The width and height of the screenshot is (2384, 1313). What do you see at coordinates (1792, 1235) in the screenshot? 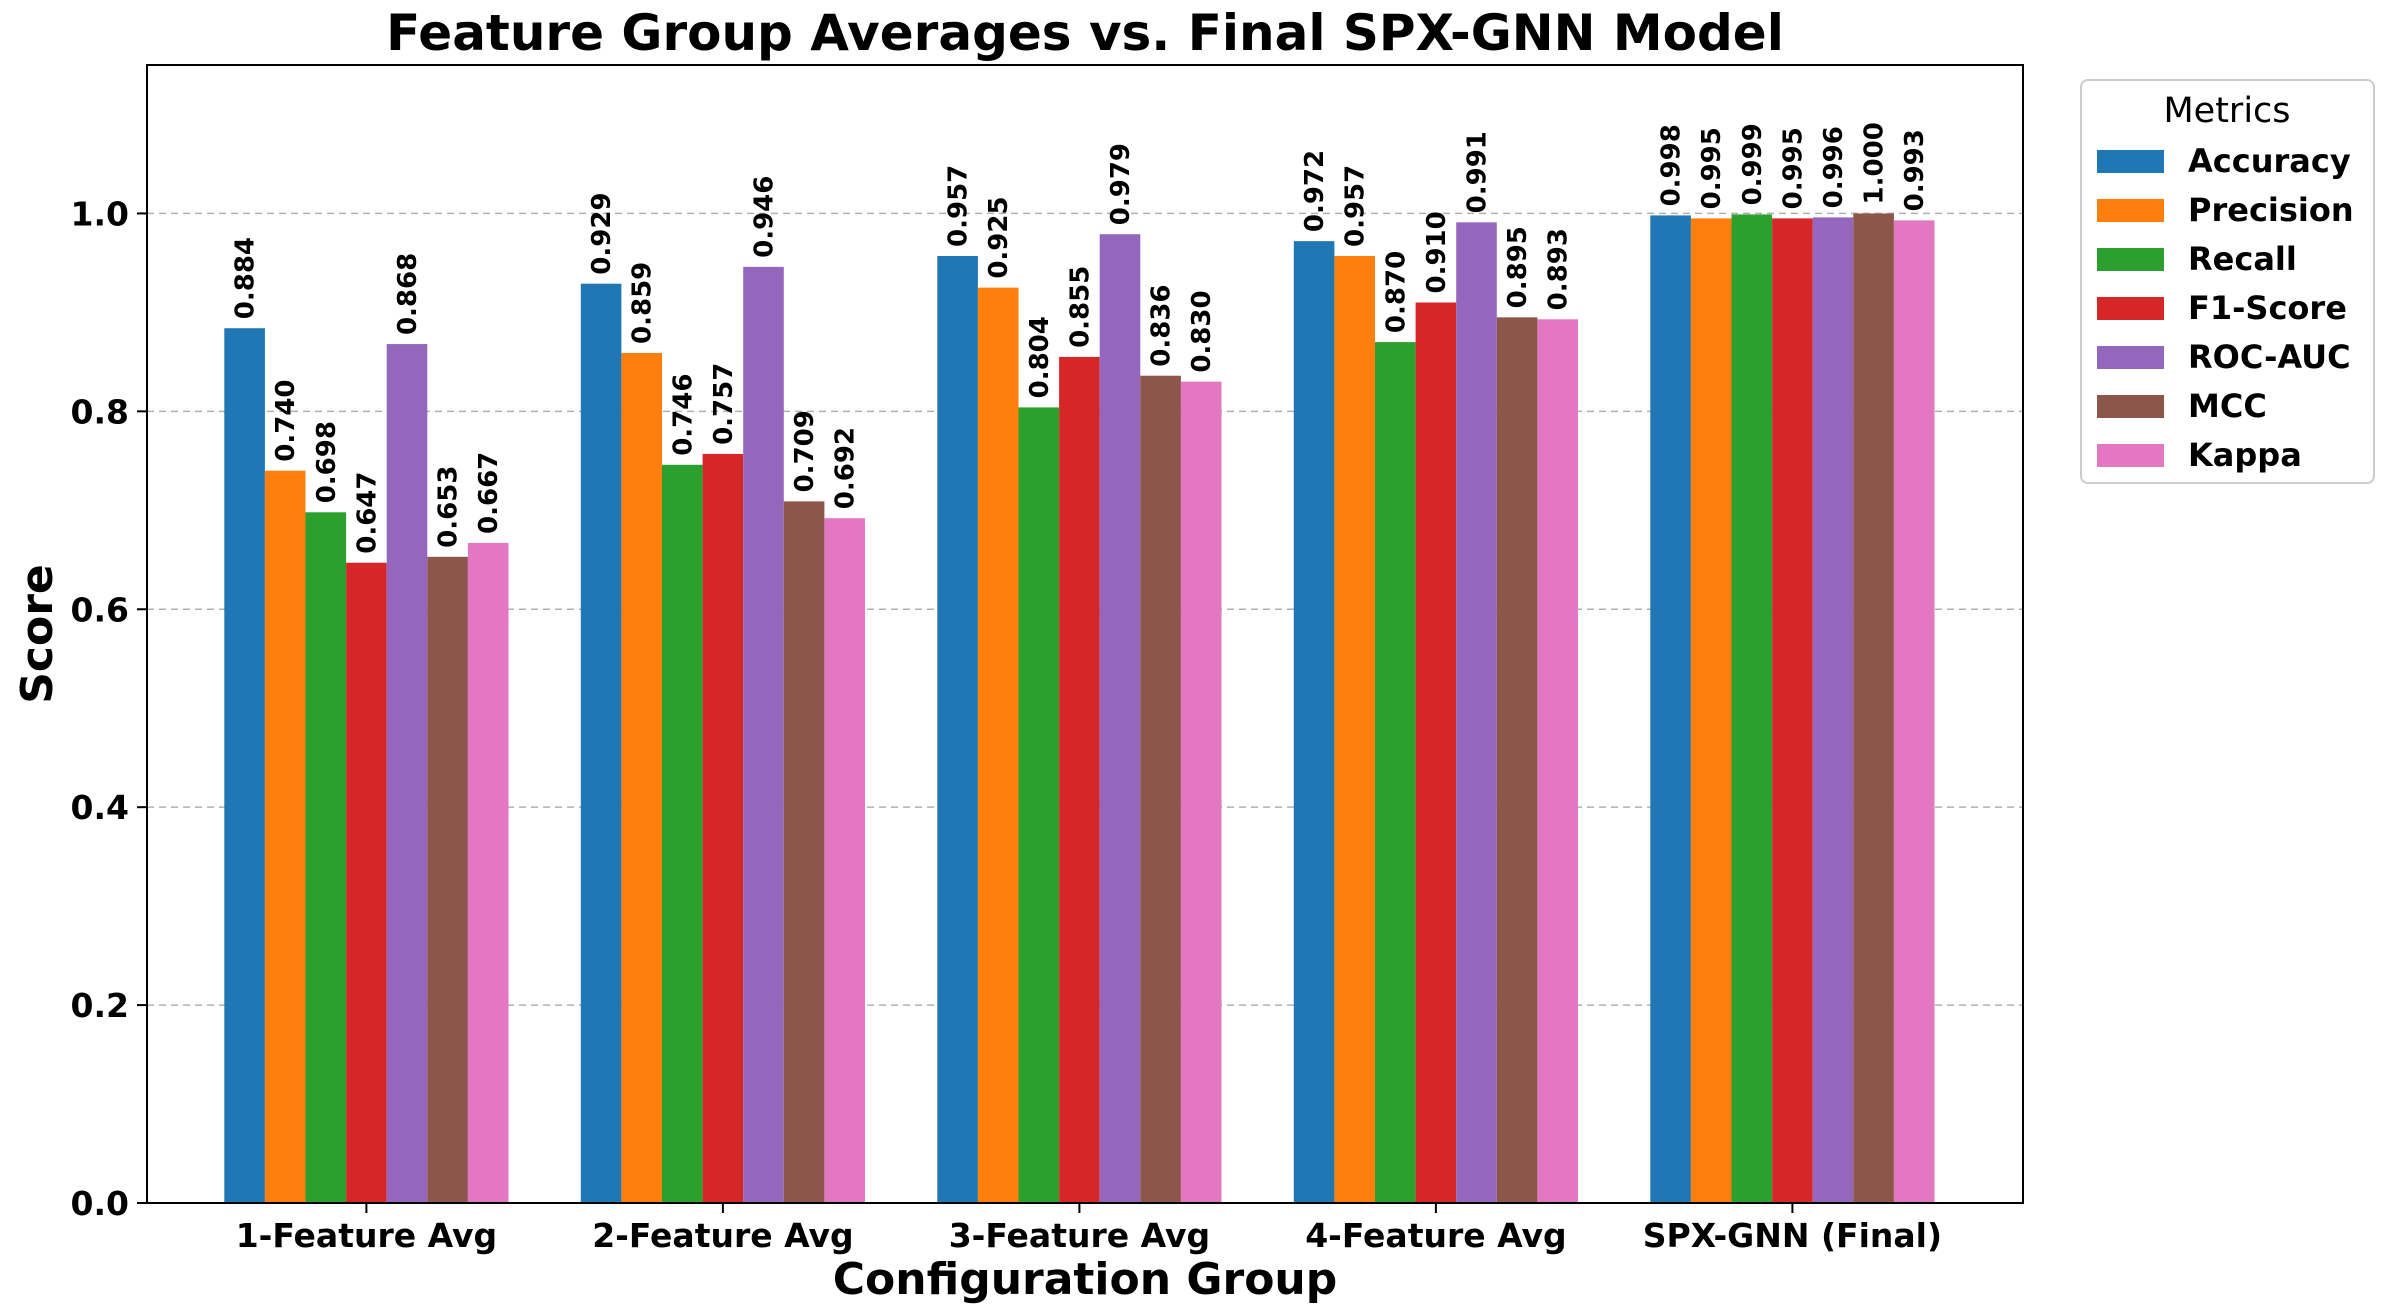
I see `x-tick-label: SPX-GNN (Final)` at bounding box center [1792, 1235].